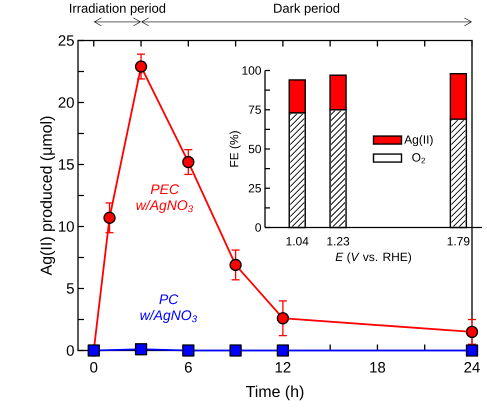 This screenshot has height=409, width=487. What do you see at coordinates (338, 241) in the screenshot?
I see `x-tick-label: 1.23` at bounding box center [338, 241].